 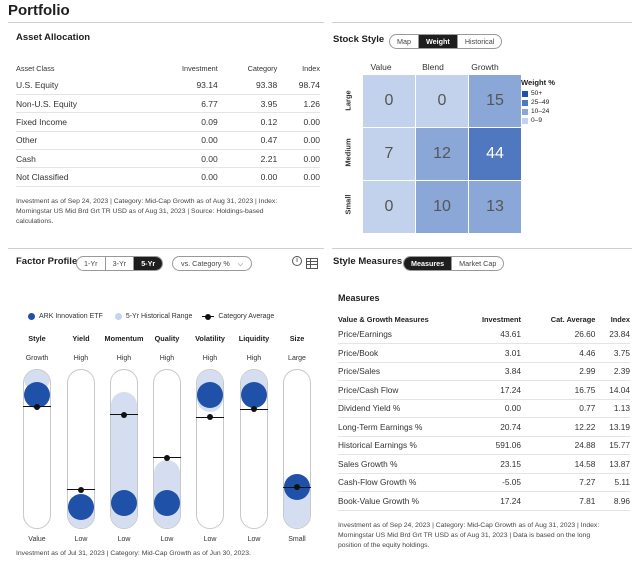 I want to click on toggle-map: Map, so click(x=404, y=41).